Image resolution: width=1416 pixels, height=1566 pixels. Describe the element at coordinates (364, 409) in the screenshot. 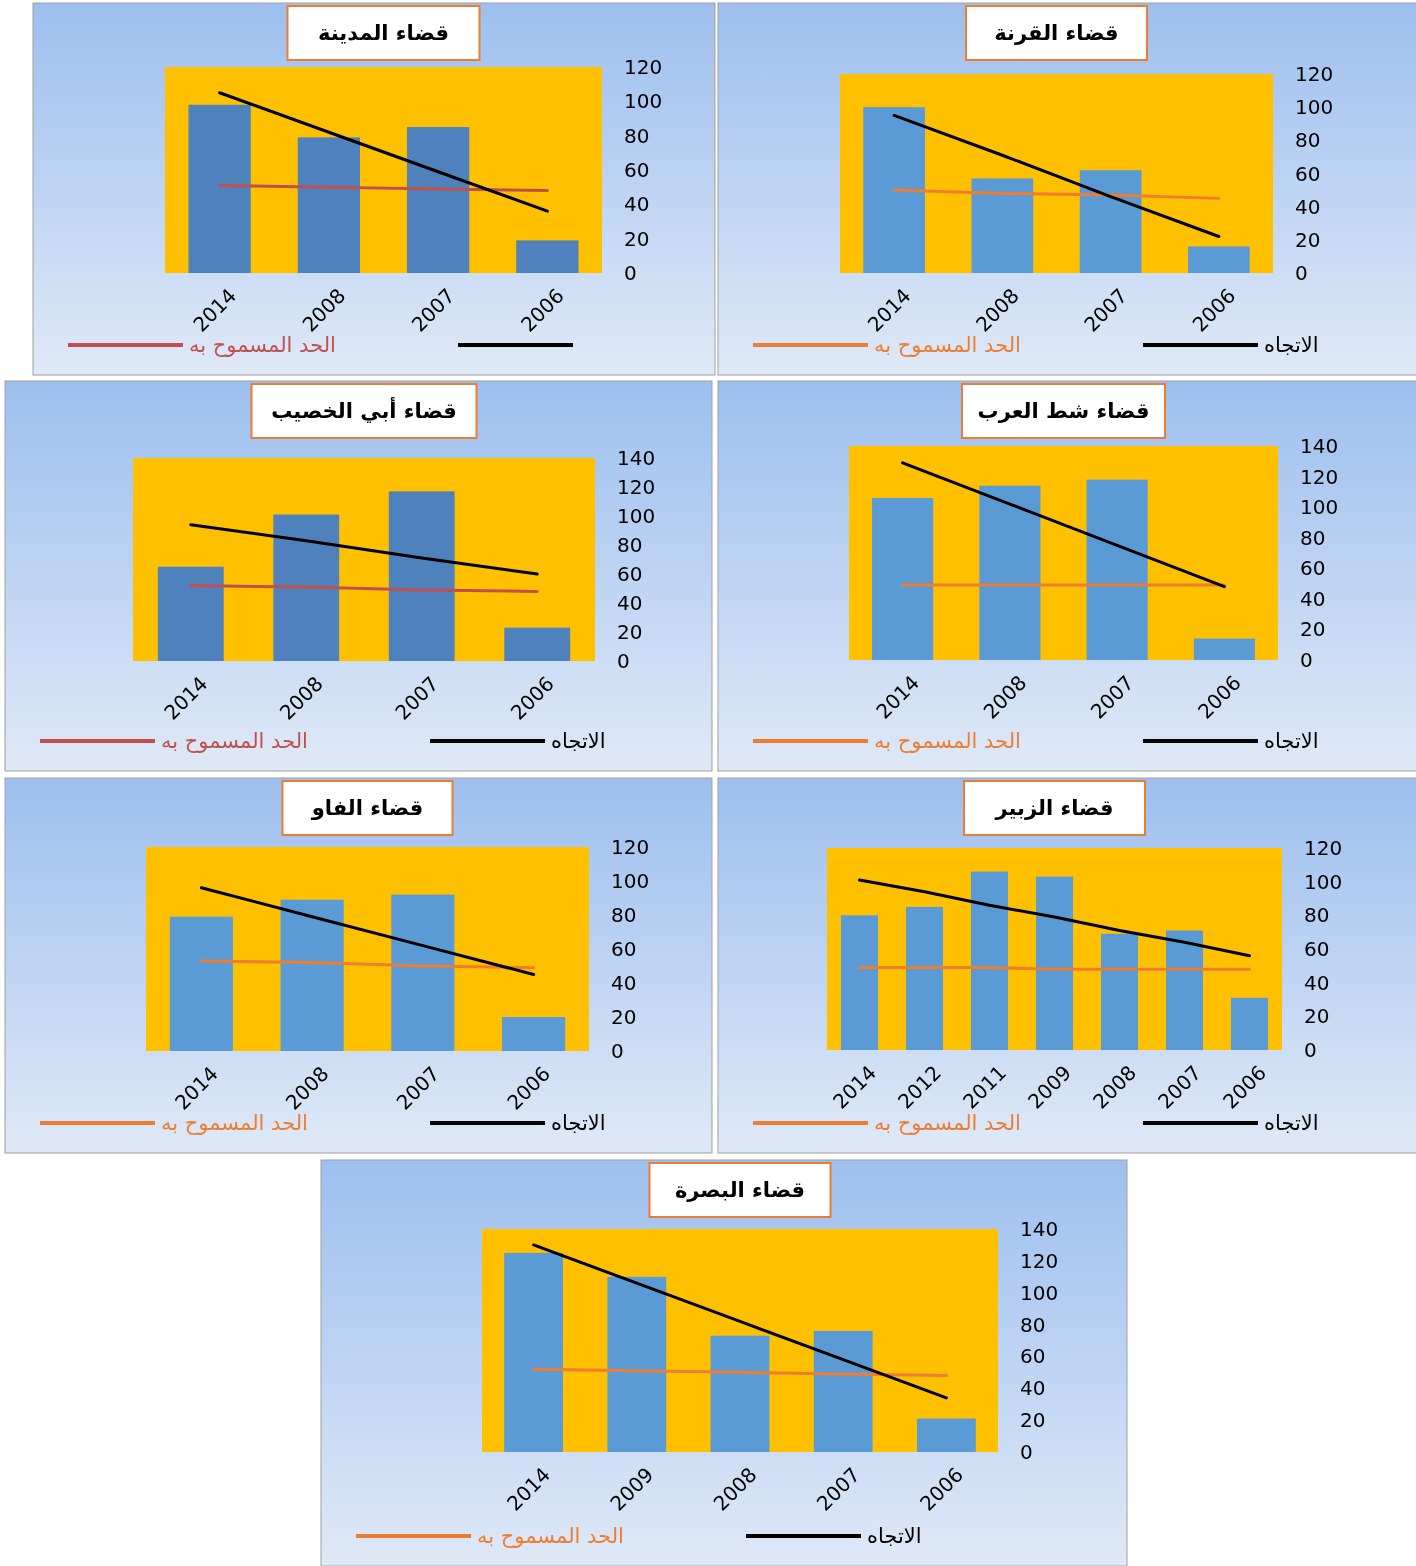

I see `chart-title: قضاء أبي الخصيب` at that location.